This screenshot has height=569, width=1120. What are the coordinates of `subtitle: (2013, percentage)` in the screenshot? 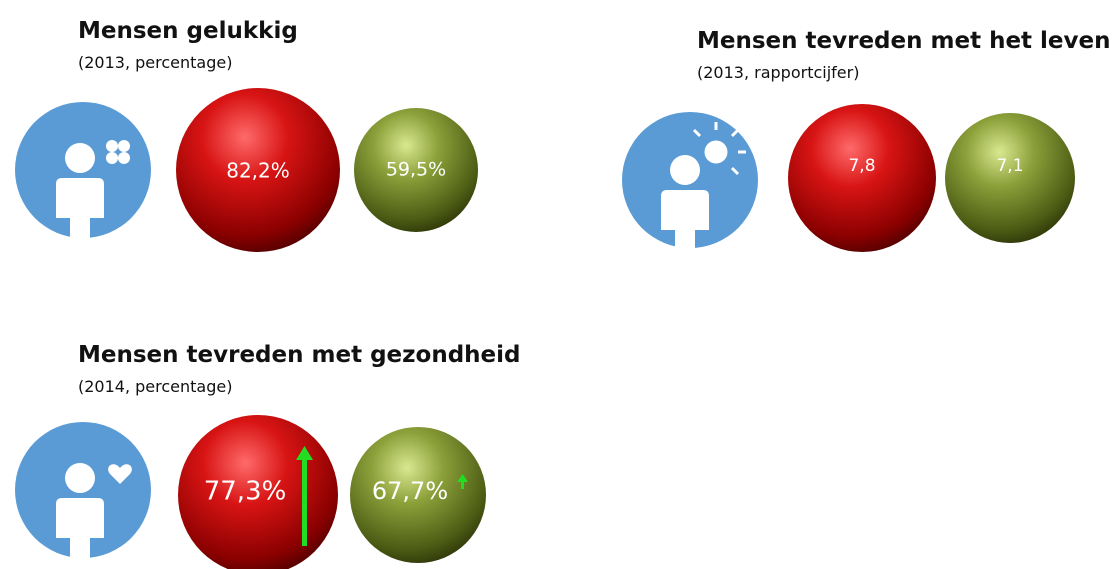 It's located at (155, 62).